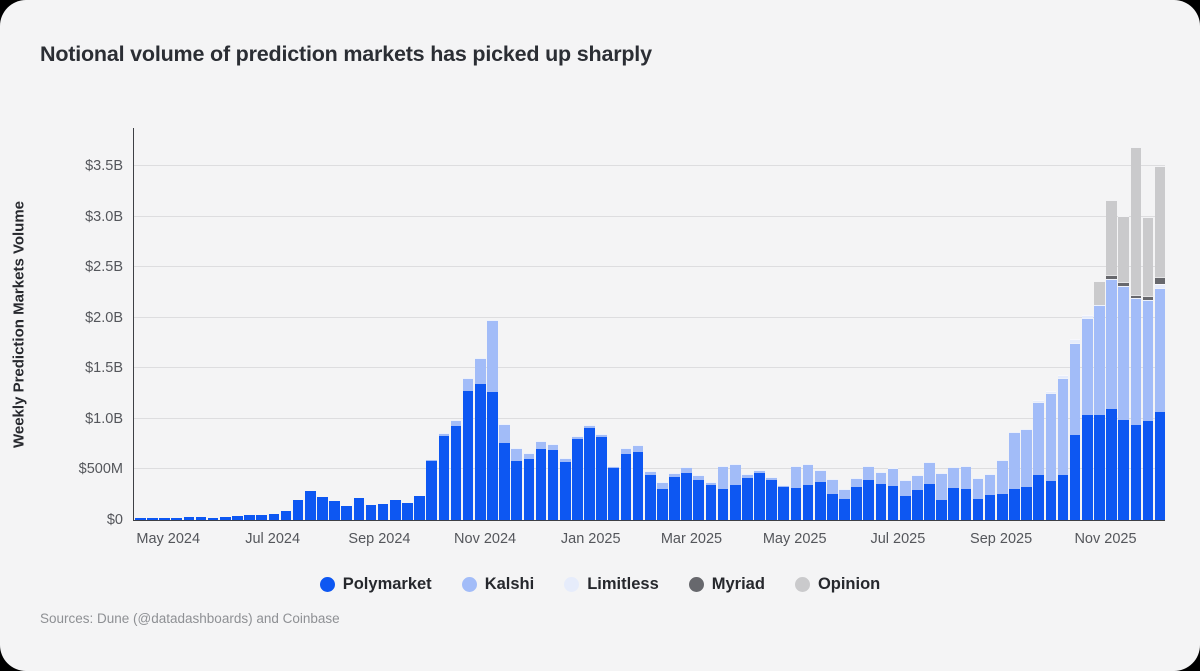 Image resolution: width=1200 pixels, height=671 pixels. What do you see at coordinates (726, 584) in the screenshot?
I see `legend-item-myriad: Myriad` at bounding box center [726, 584].